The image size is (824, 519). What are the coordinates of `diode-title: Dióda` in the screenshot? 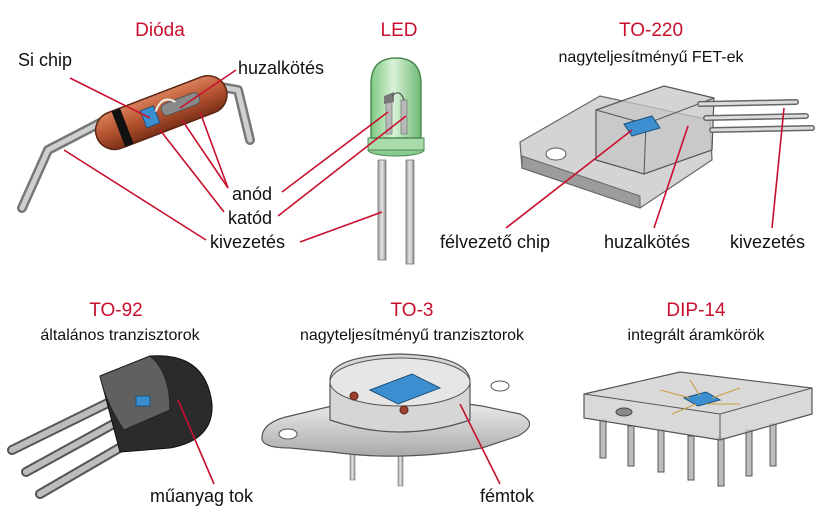 It's located at (160, 30).